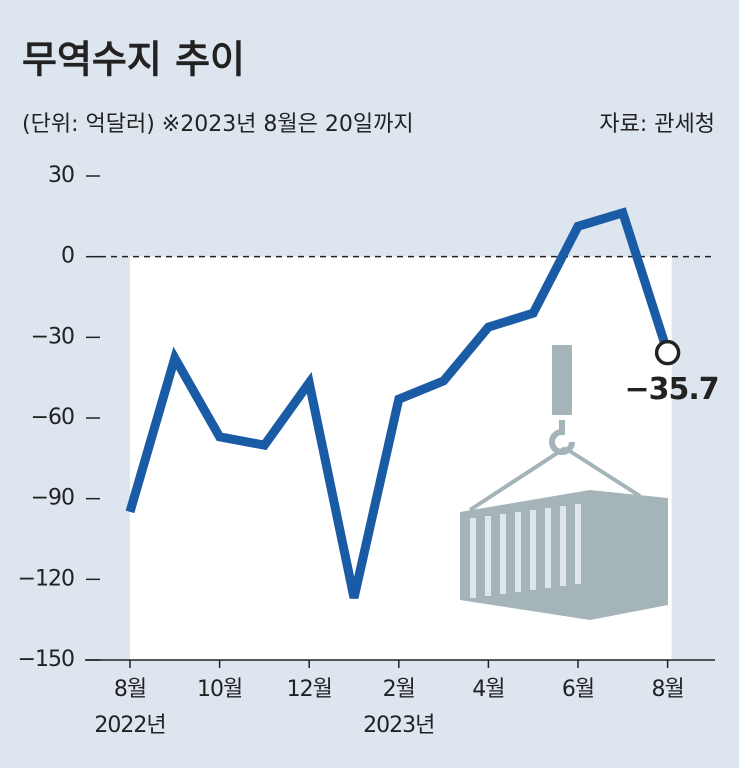  What do you see at coordinates (667, 352) in the screenshot?
I see `end-marker` at bounding box center [667, 352].